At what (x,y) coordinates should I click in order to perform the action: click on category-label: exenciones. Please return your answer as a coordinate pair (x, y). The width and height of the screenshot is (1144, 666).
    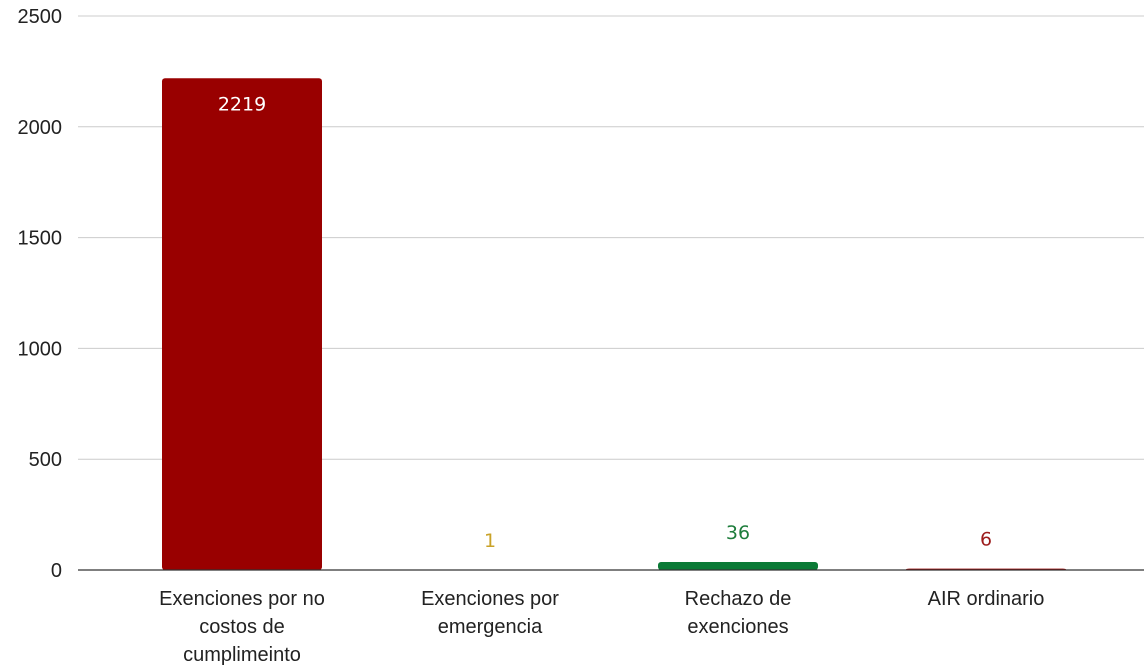
    Looking at the image, I should click on (737, 627).